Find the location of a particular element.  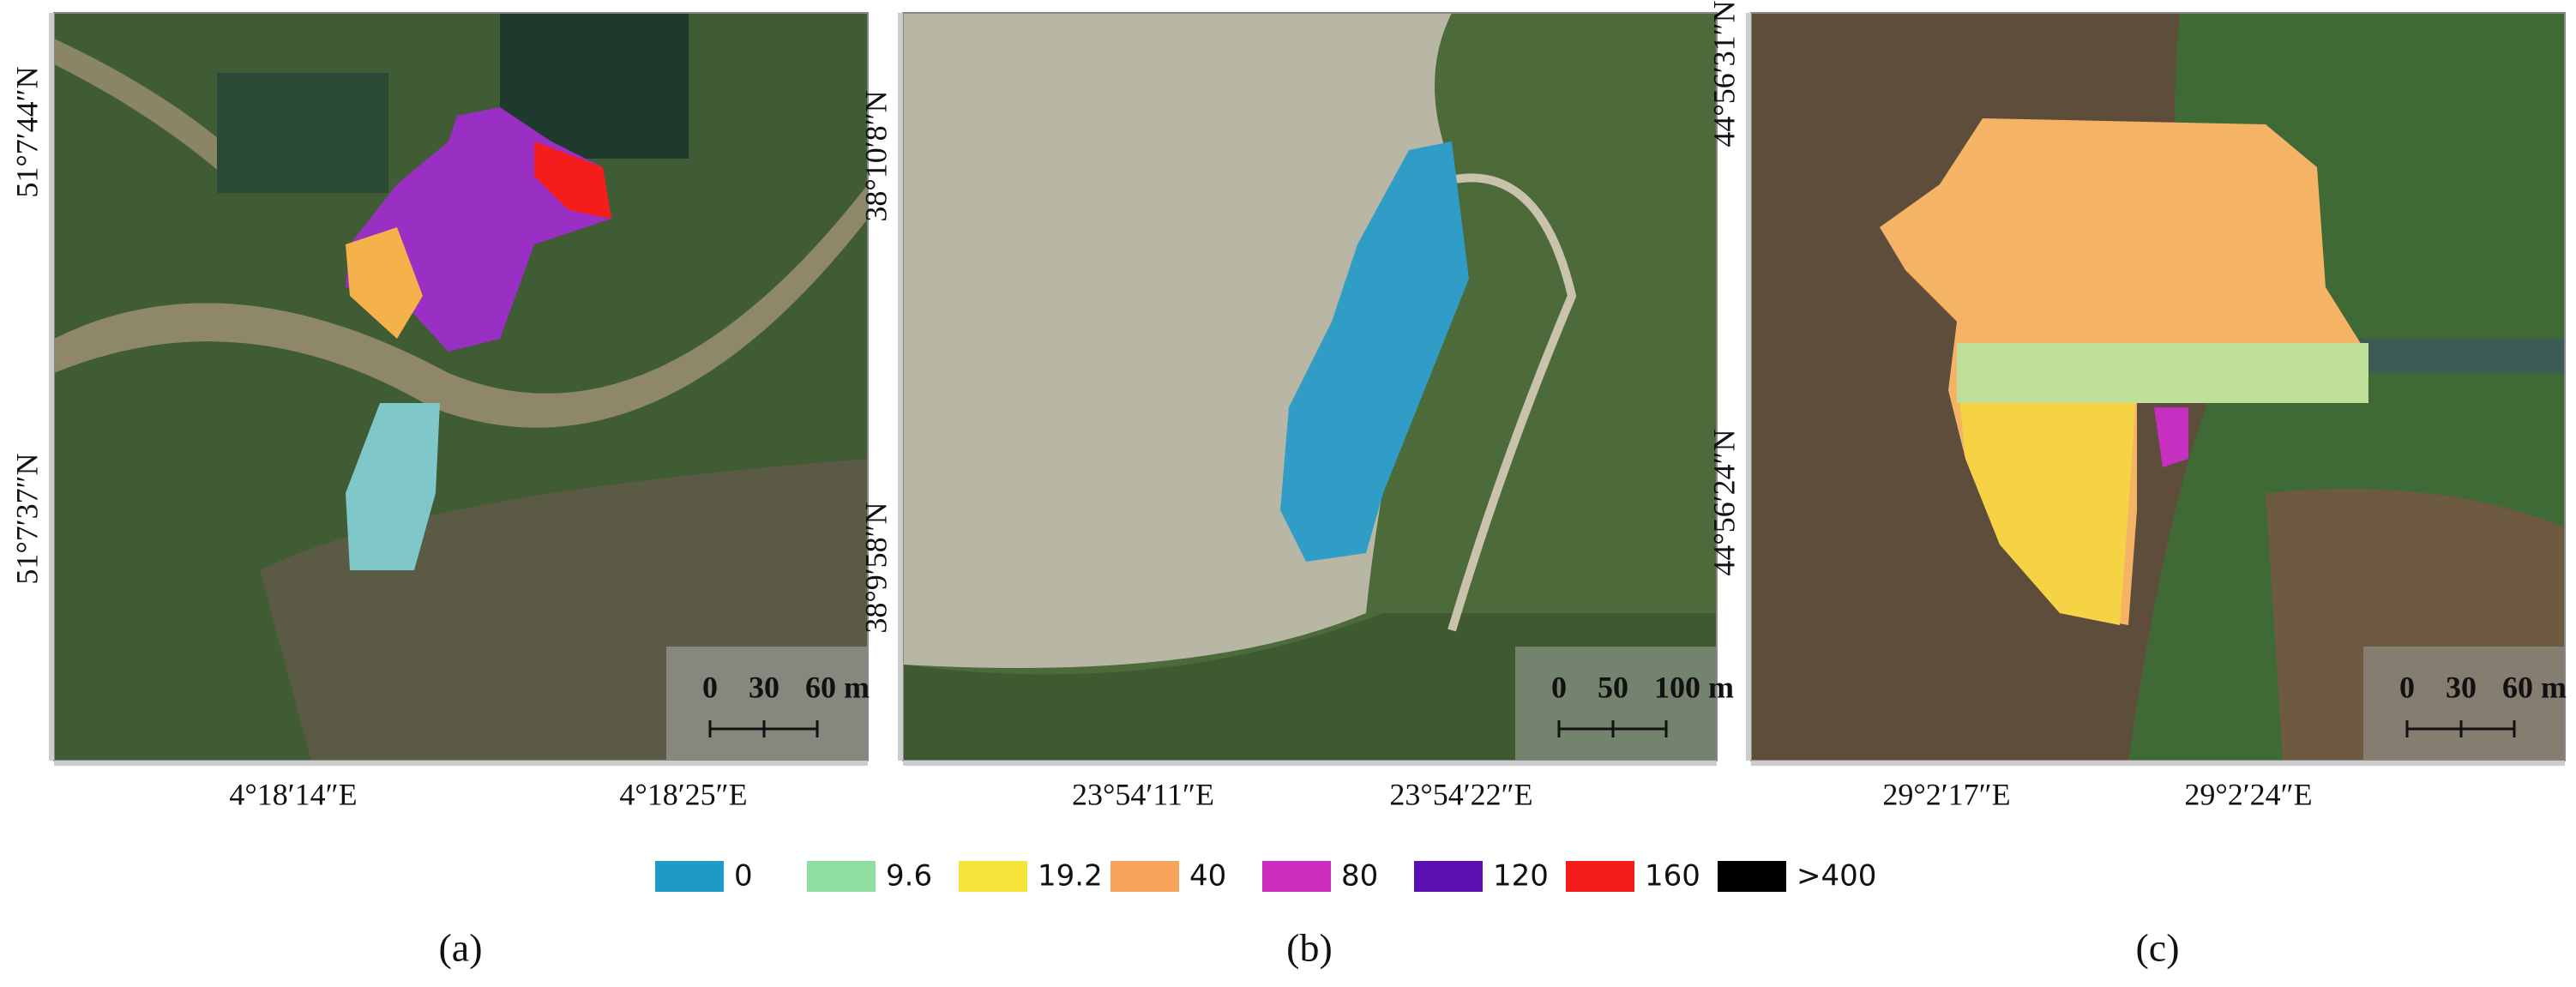

latitude-label: 38°10′8″N is located at coordinates (875, 155).